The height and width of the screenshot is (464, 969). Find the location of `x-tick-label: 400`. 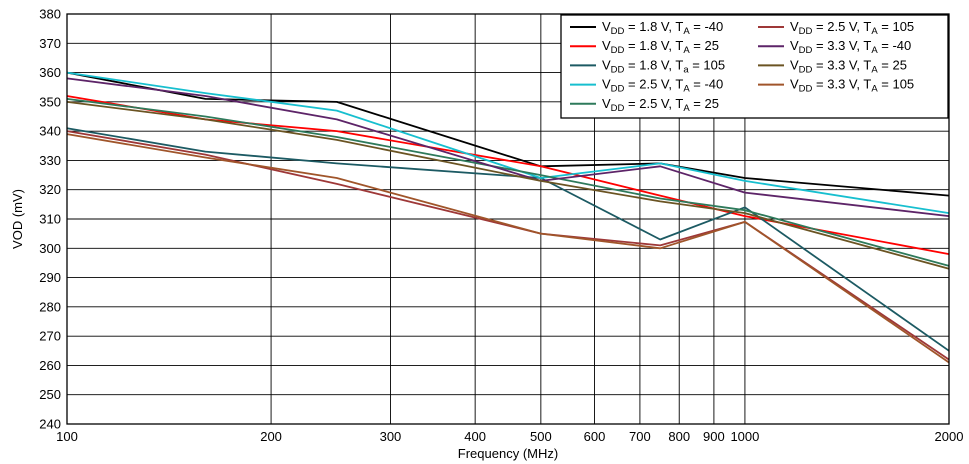

x-tick-label: 400 is located at coordinates (475, 436).